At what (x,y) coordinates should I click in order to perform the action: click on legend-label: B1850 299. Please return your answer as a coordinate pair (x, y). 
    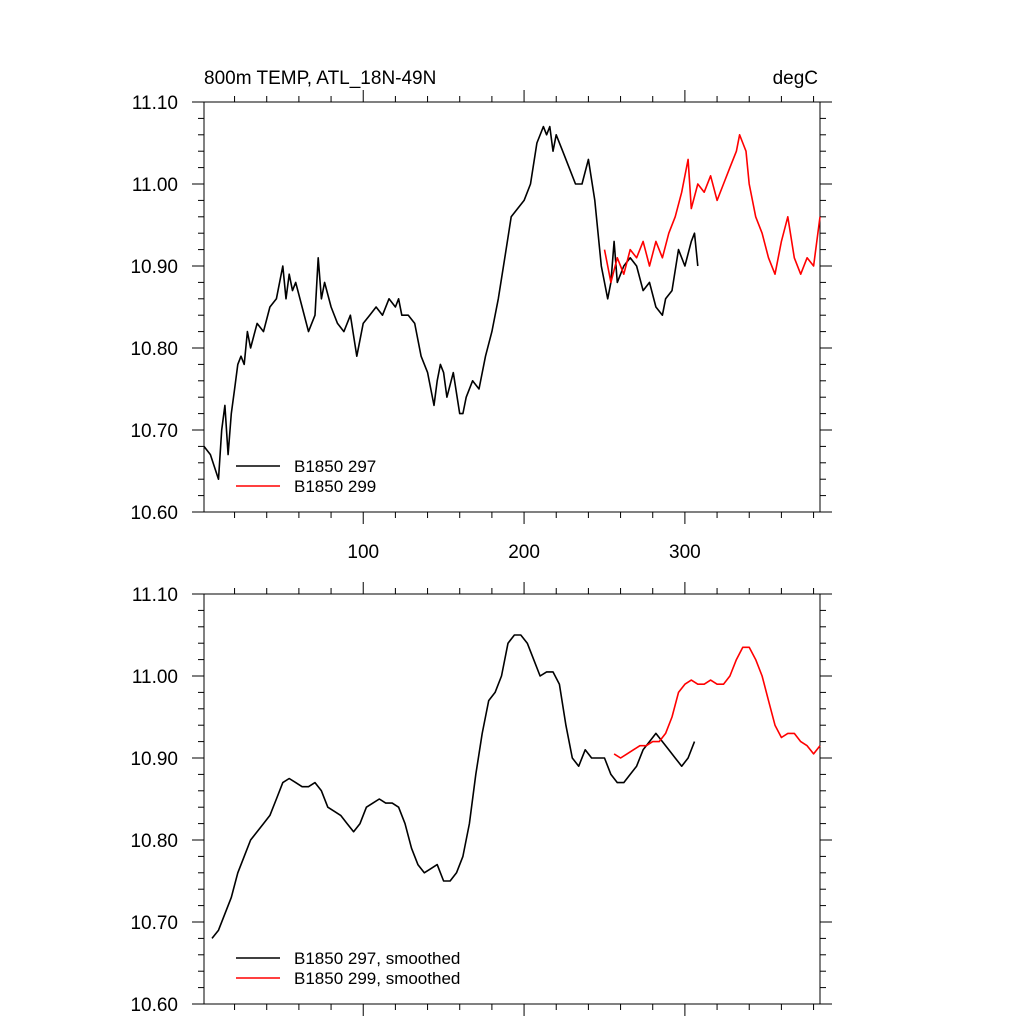
    Looking at the image, I should click on (335, 486).